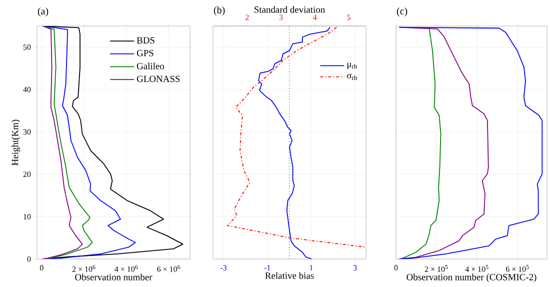 This screenshot has height=287, width=550. Describe the element at coordinates (43, 12) in the screenshot. I see `chart-title: (a)` at that location.